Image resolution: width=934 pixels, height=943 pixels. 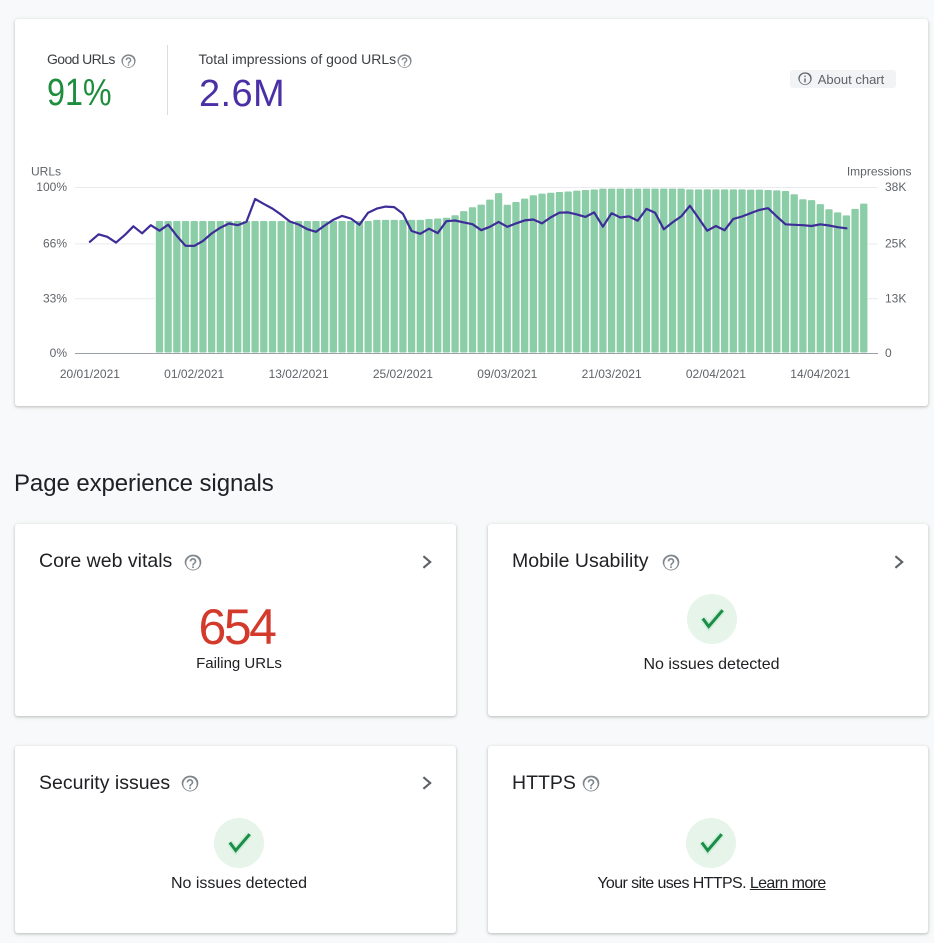 I want to click on svg-text: 25K, so click(x=895, y=244).